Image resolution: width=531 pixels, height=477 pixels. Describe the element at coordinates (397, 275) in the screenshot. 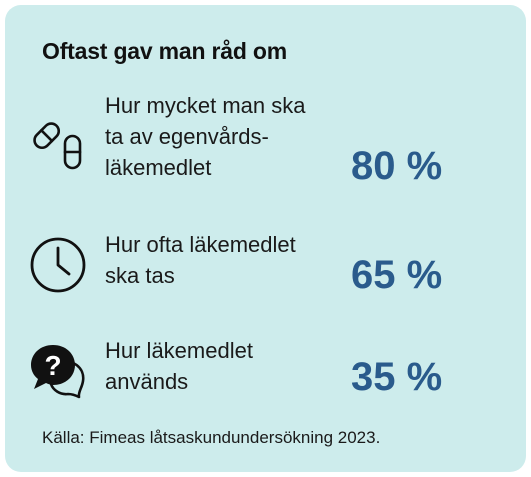

I see `stat-value: 65 %` at that location.